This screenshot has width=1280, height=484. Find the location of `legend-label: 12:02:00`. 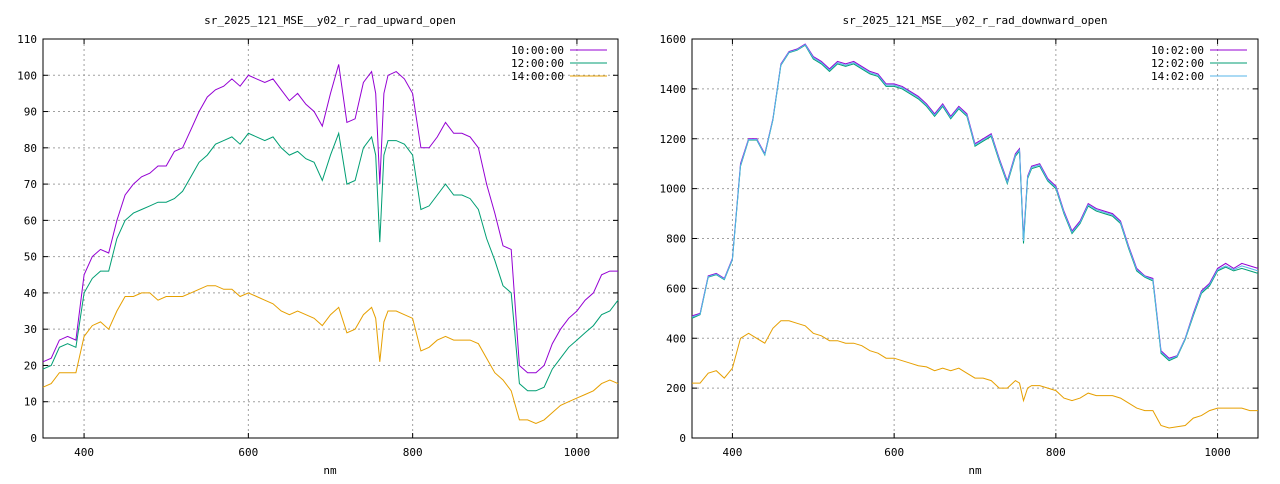

legend-label: 12:02:00 is located at coordinates (1177, 63).